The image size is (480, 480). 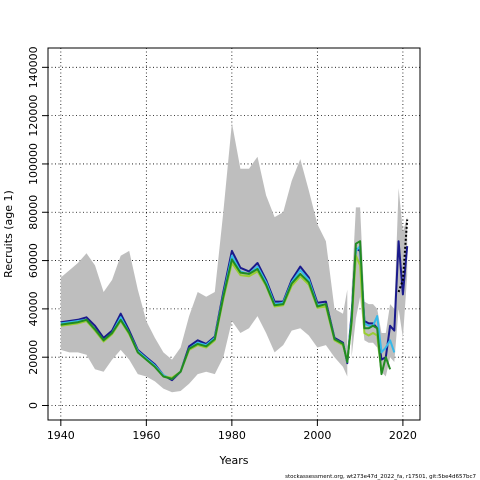 I want to click on y-tick-label: 100000, so click(x=33, y=164).